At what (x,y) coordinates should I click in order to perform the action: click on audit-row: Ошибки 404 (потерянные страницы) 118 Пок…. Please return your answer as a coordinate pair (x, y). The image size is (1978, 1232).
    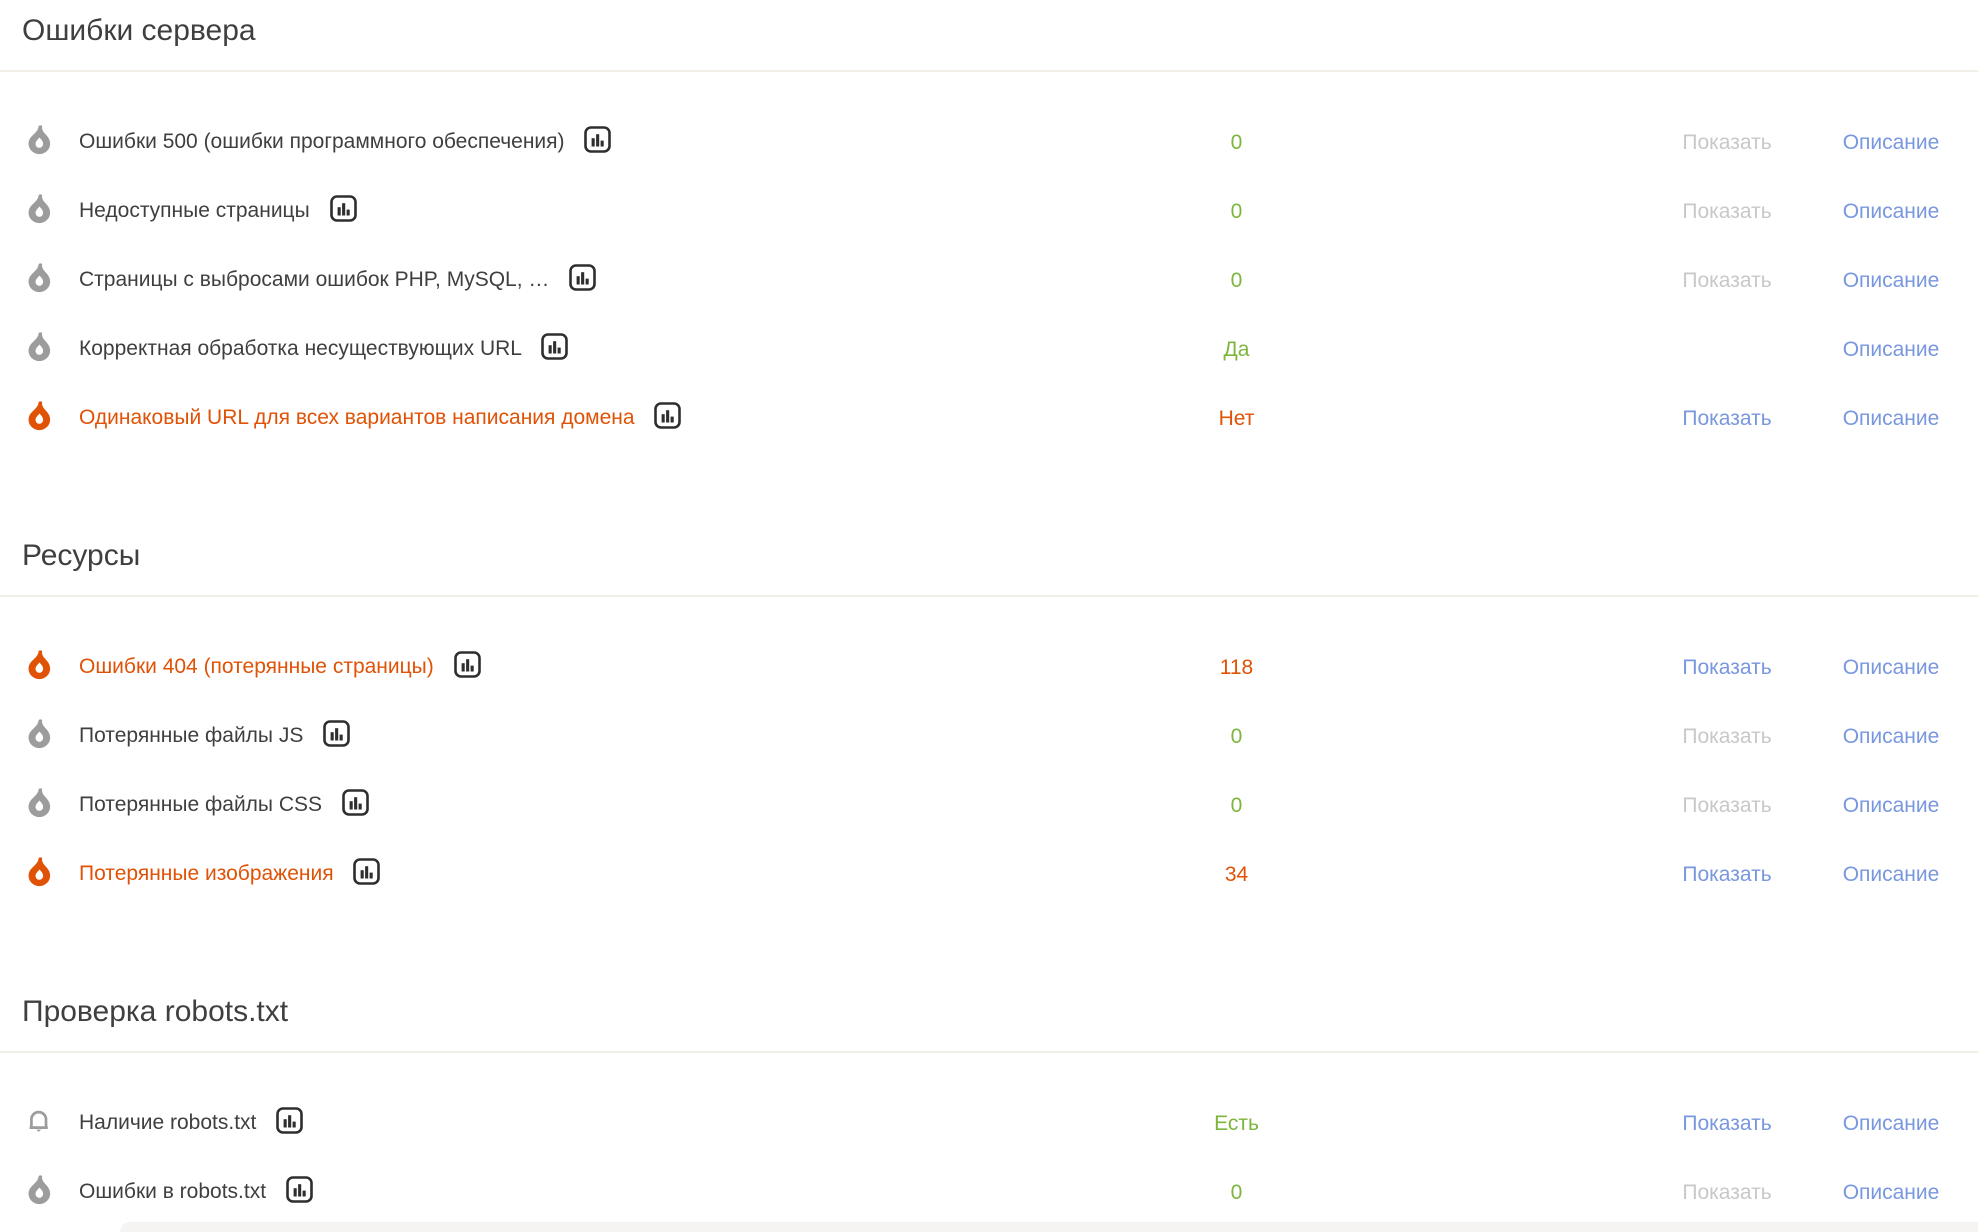
    Looking at the image, I should click on (989, 667).